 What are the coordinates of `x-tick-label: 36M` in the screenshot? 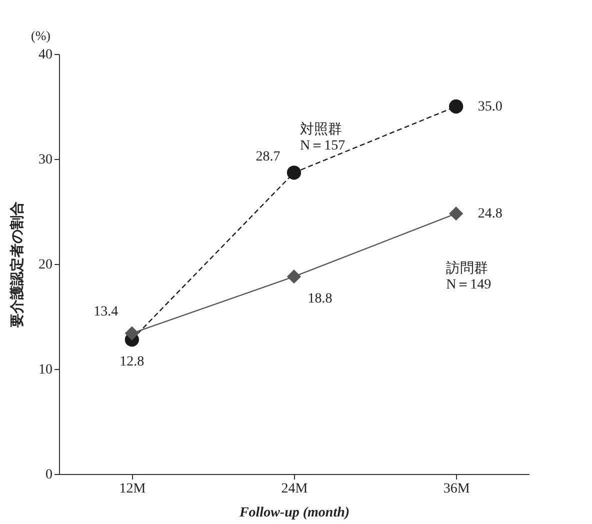 It's located at (456, 489).